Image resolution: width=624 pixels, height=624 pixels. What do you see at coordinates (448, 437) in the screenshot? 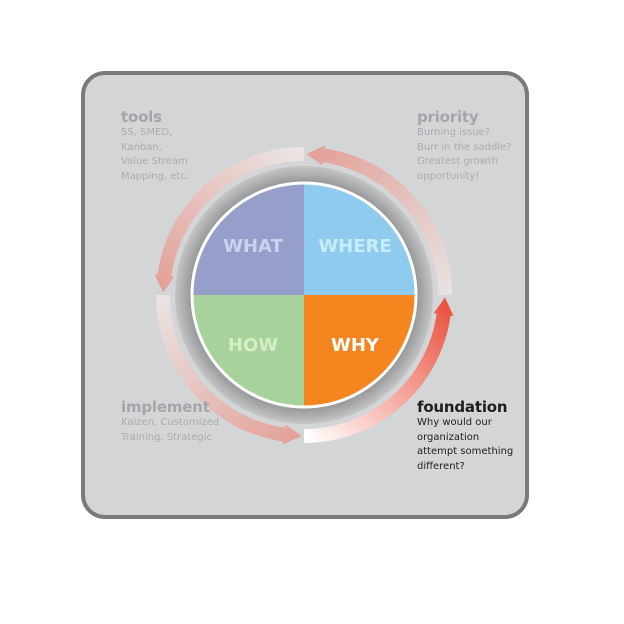
I see `foundation-line: organization` at bounding box center [448, 437].